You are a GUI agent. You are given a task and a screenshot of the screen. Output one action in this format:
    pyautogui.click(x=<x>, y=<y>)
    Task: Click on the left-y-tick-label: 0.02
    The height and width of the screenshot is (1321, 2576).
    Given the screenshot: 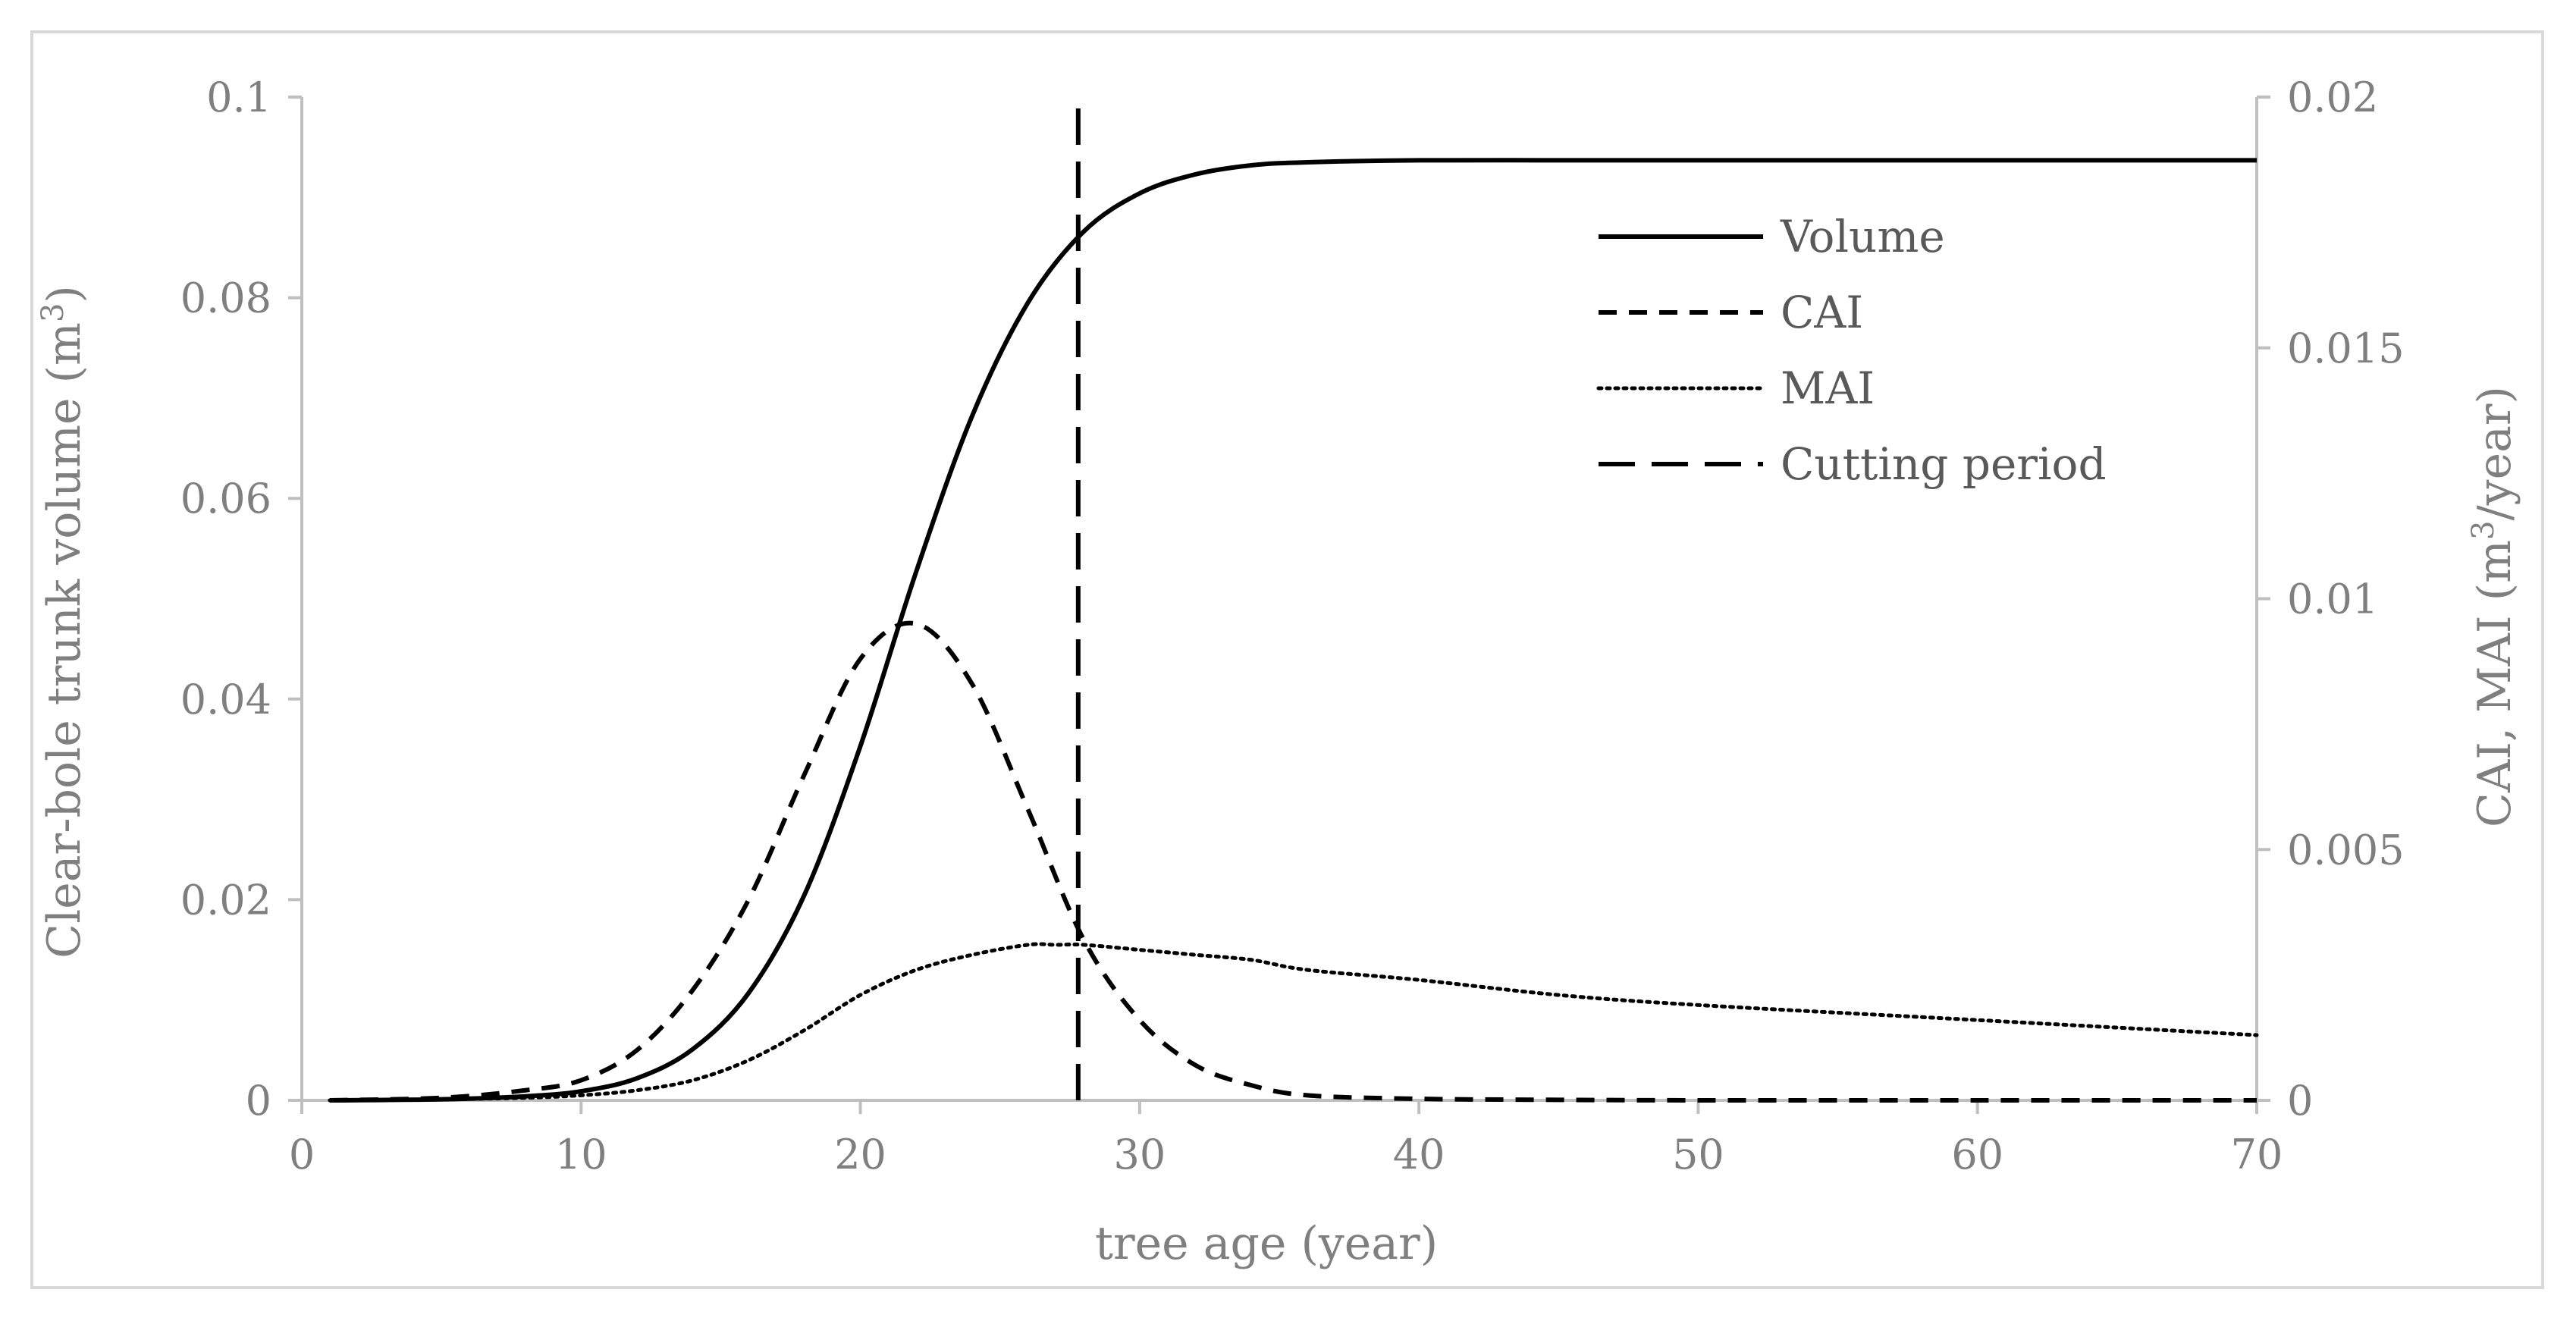 What is the action you would take?
    pyautogui.click(x=225, y=900)
    